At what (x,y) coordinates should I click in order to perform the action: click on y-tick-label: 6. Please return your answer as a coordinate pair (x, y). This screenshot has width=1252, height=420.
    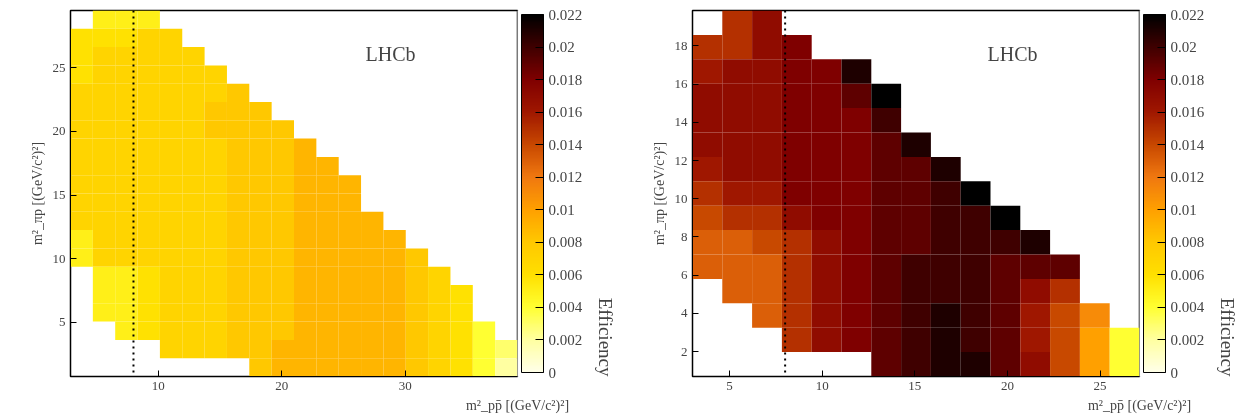
    Looking at the image, I should click on (684, 275).